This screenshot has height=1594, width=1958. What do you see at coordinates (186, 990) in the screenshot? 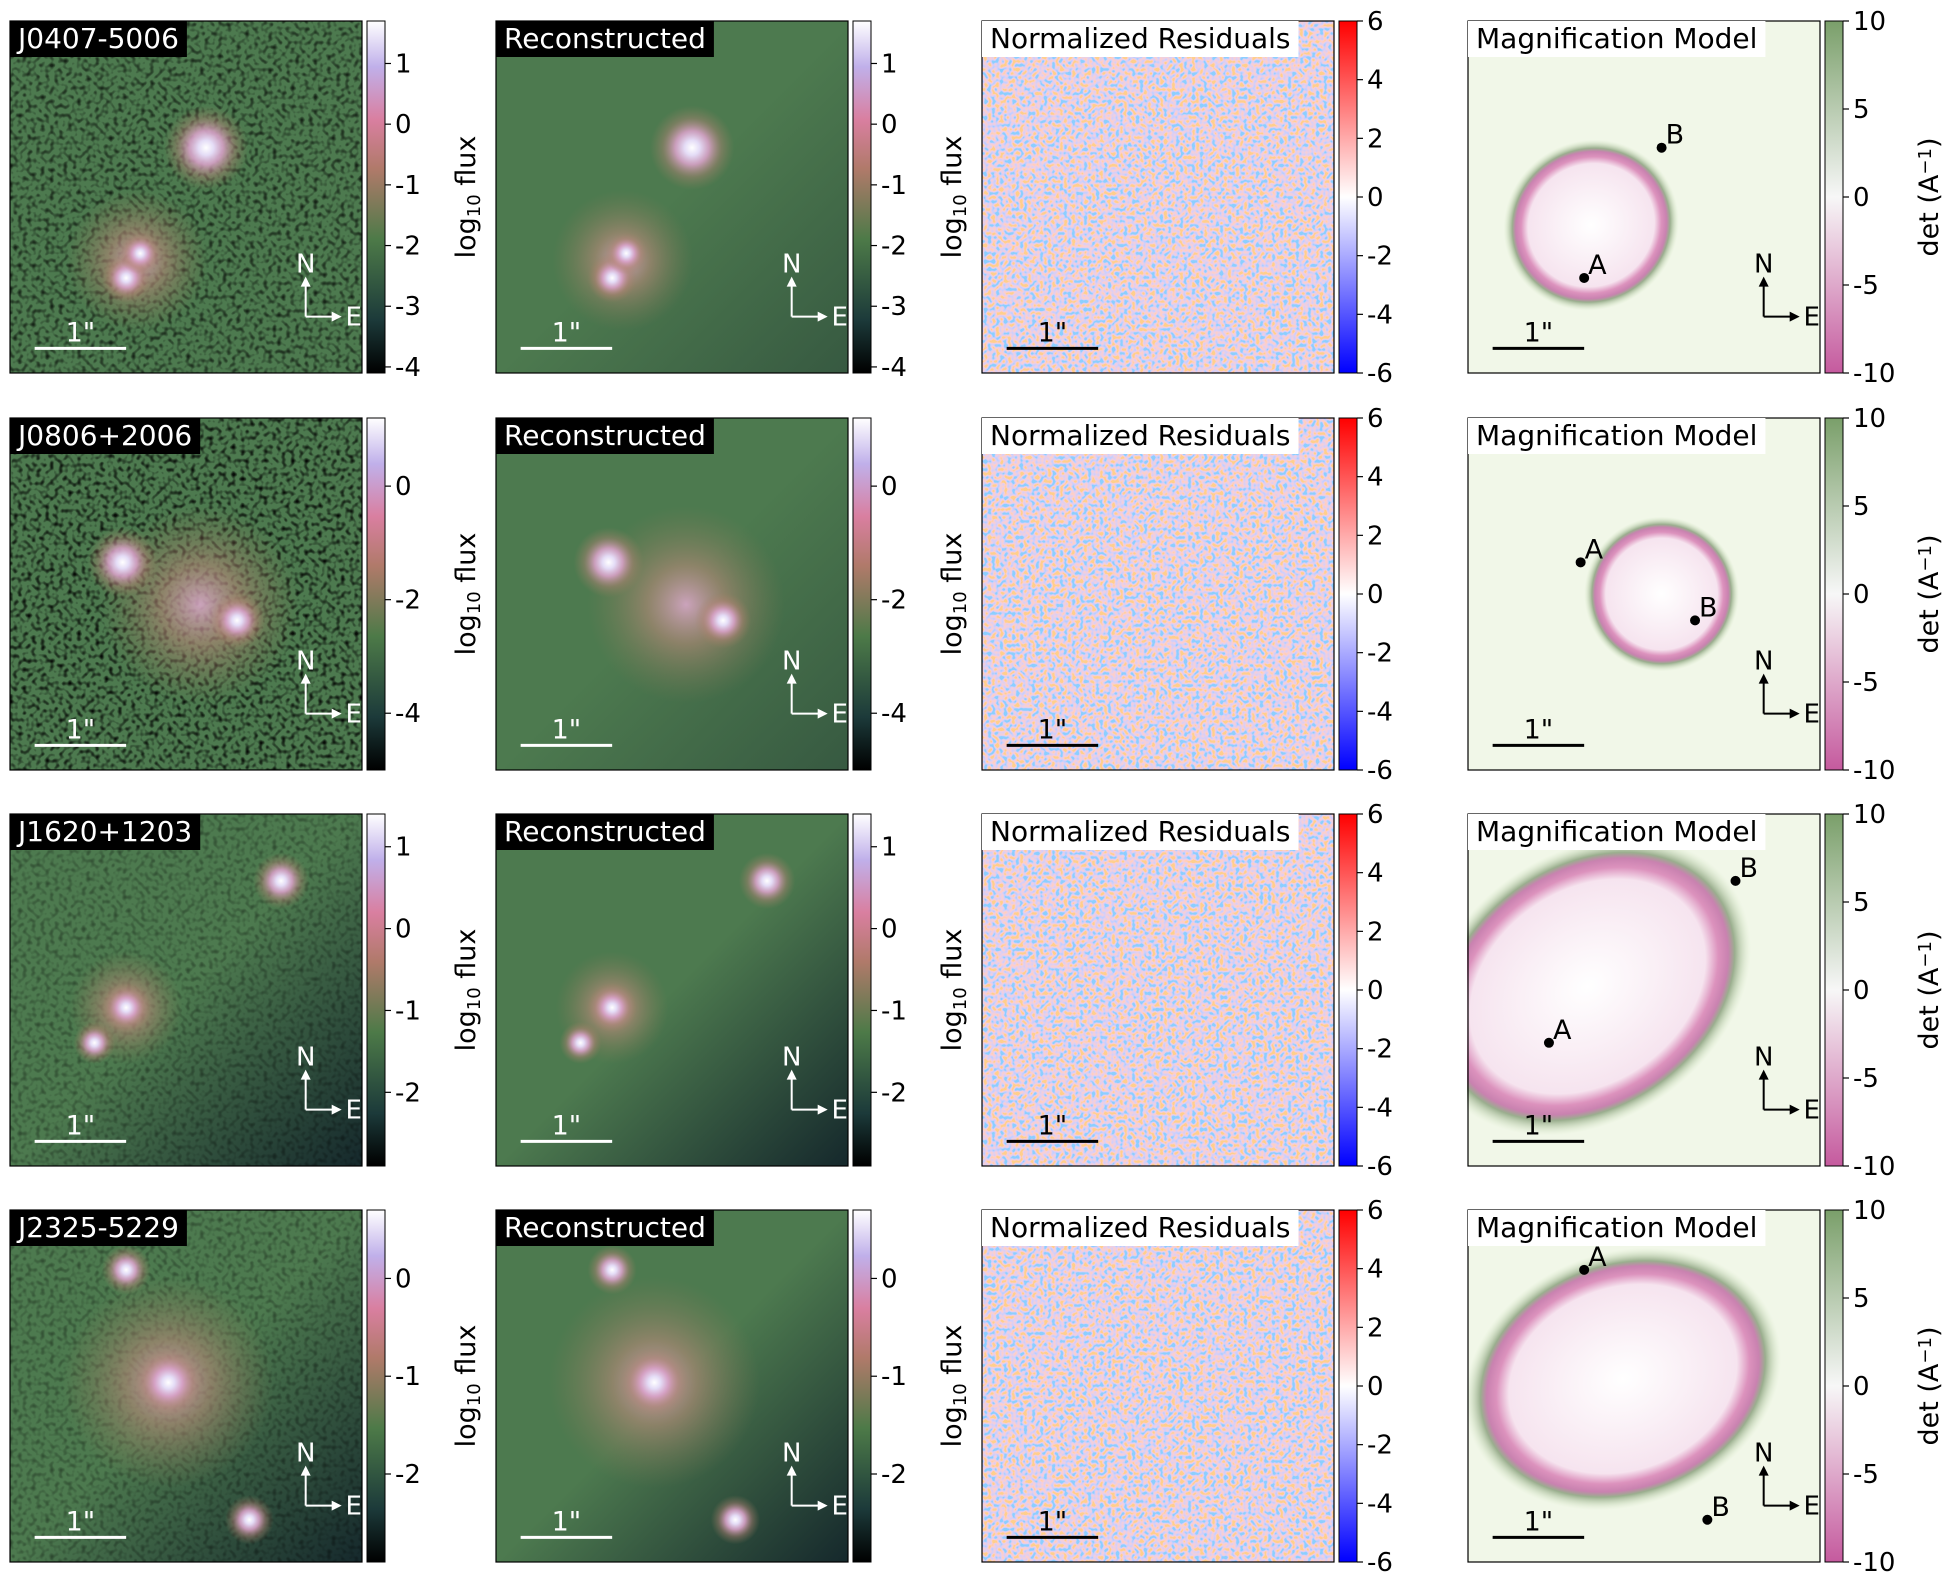
I see `image-noise` at bounding box center [186, 990].